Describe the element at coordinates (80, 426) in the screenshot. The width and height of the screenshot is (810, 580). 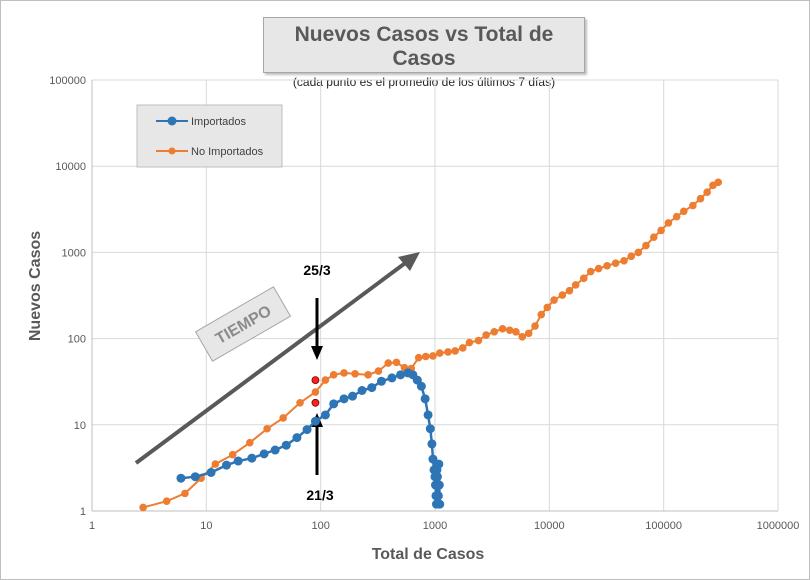
I see `y-tick-label: 10` at that location.